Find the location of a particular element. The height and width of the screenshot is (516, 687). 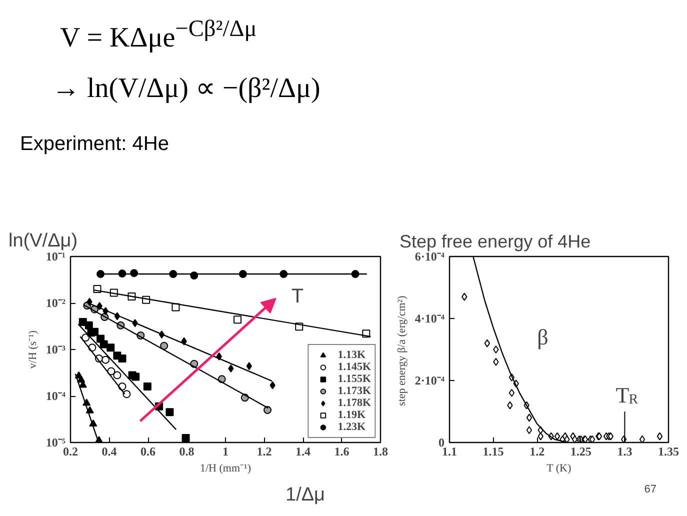

text: ln(V/Δμ) is located at coordinates (43, 241).